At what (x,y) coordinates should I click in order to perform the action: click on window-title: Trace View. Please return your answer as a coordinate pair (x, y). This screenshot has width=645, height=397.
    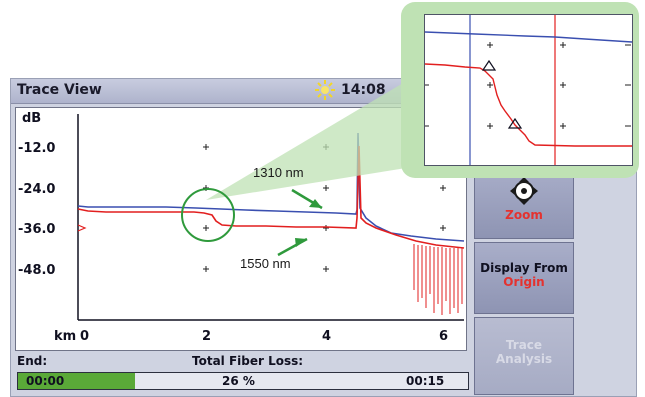
    Looking at the image, I should click on (59, 90).